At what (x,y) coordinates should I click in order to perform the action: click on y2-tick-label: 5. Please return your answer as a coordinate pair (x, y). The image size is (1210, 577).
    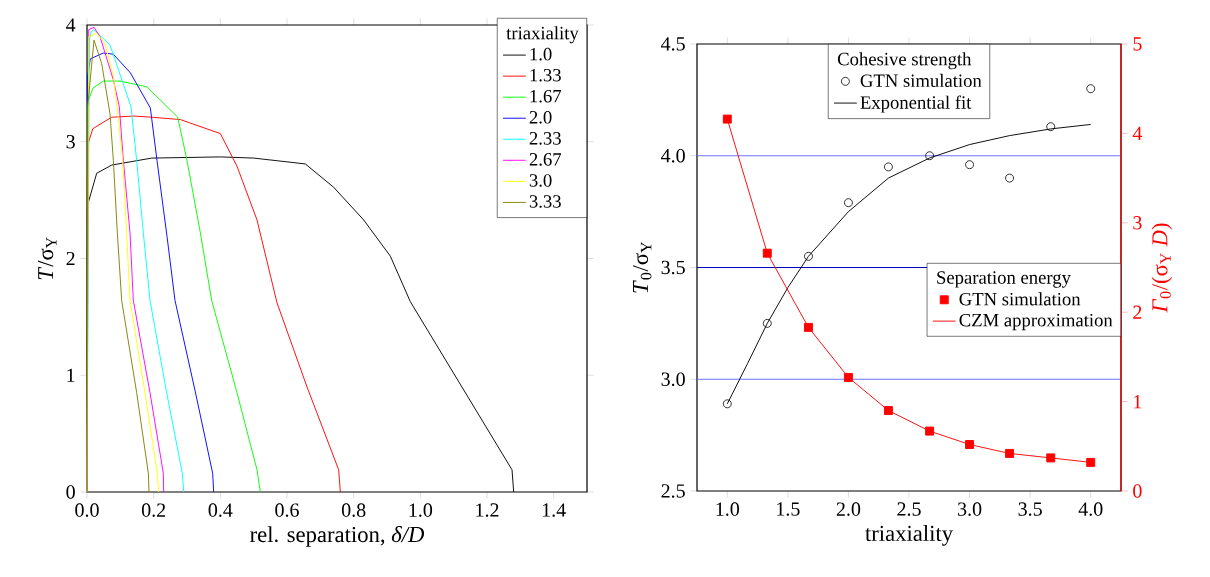
    Looking at the image, I should click on (1137, 44).